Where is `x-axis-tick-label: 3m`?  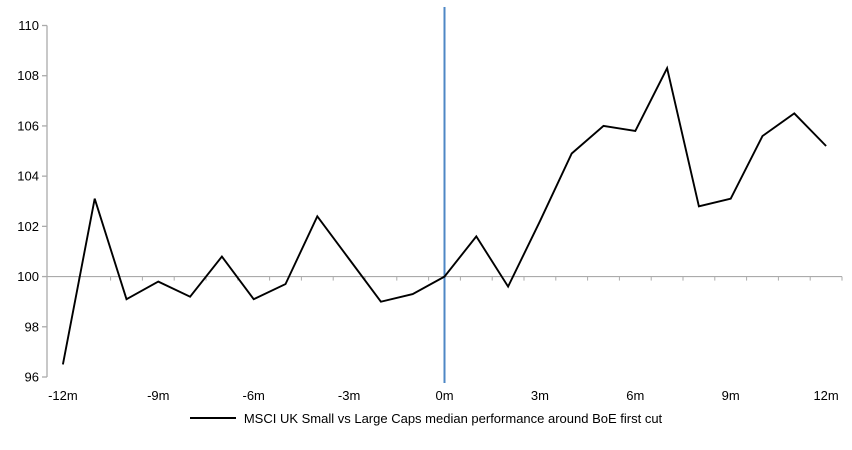 x-axis-tick-label: 3m is located at coordinates (540, 395).